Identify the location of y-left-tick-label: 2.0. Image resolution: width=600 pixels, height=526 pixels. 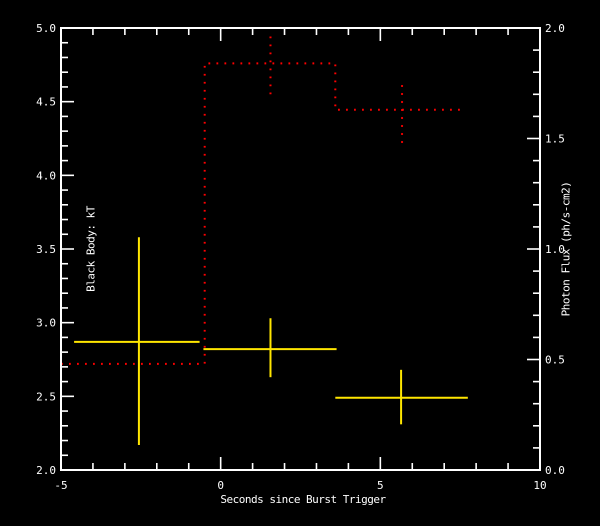
(46, 470).